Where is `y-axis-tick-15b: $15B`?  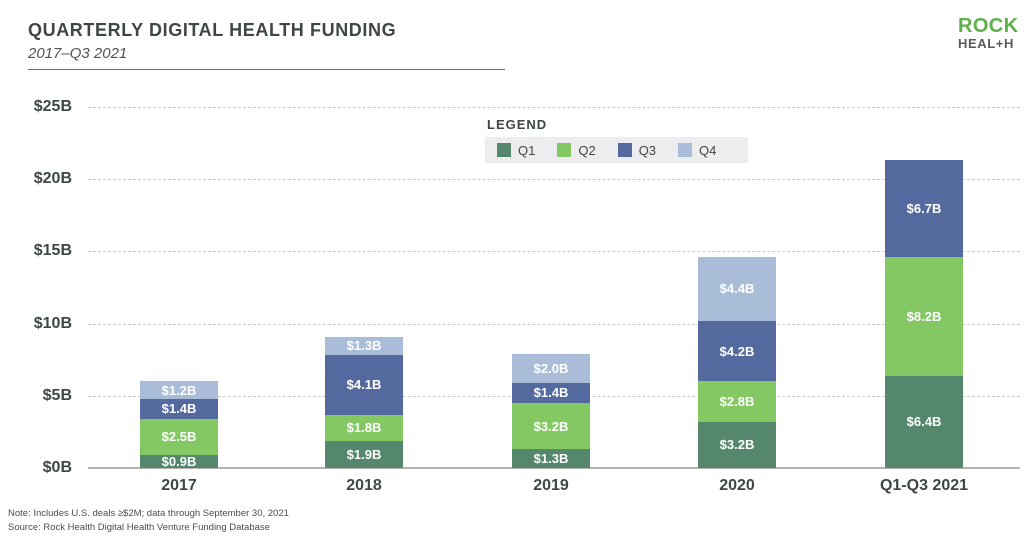 y-axis-tick-15b: $15B is located at coordinates (52, 251).